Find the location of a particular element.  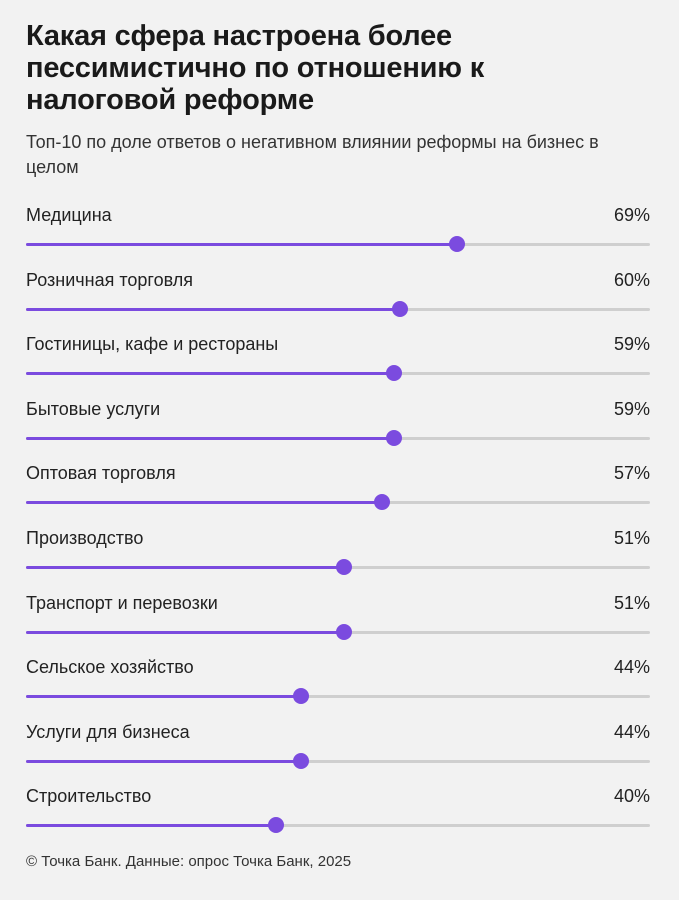

category-label: Медицина is located at coordinates (69, 215).